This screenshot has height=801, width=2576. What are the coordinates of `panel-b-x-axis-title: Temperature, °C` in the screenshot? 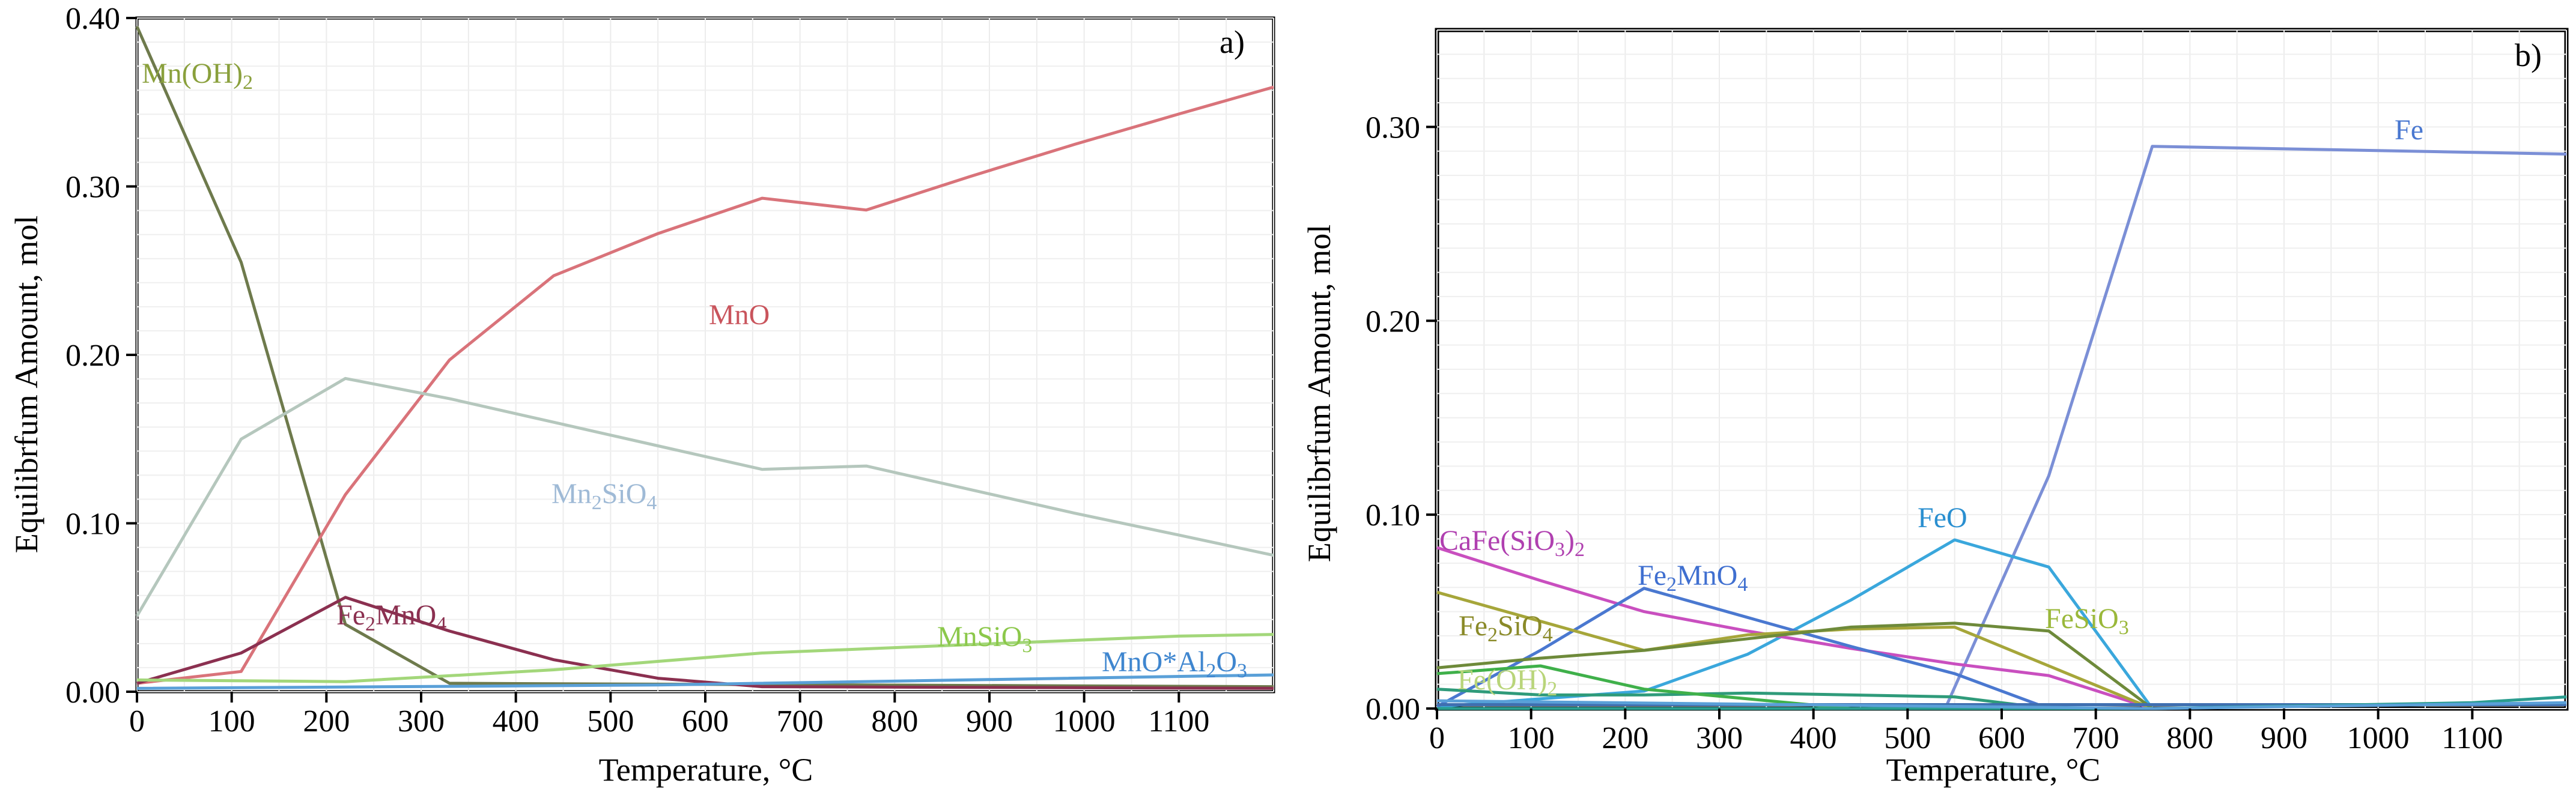 It's located at (1994, 770).